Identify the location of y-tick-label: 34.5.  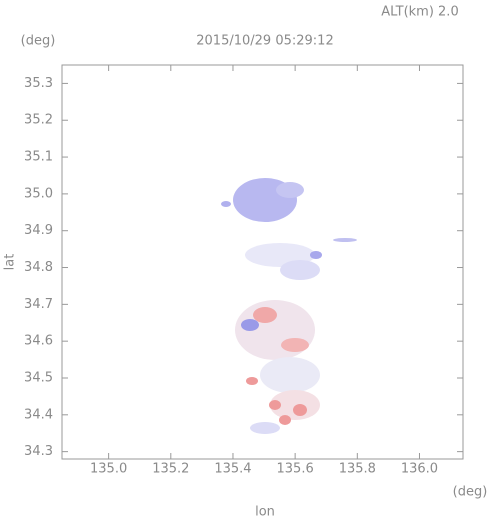
(38, 377).